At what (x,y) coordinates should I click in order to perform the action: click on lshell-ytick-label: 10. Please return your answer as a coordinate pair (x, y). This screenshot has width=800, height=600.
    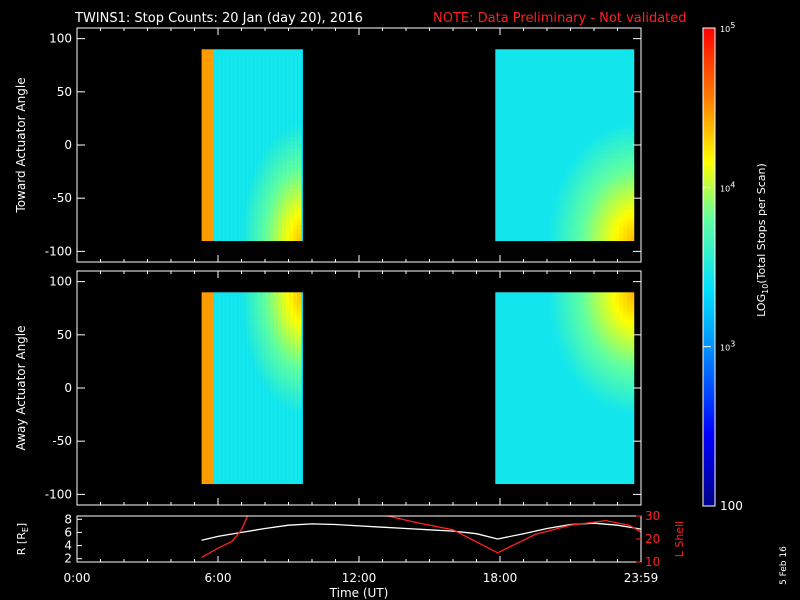
    Looking at the image, I should click on (652, 562).